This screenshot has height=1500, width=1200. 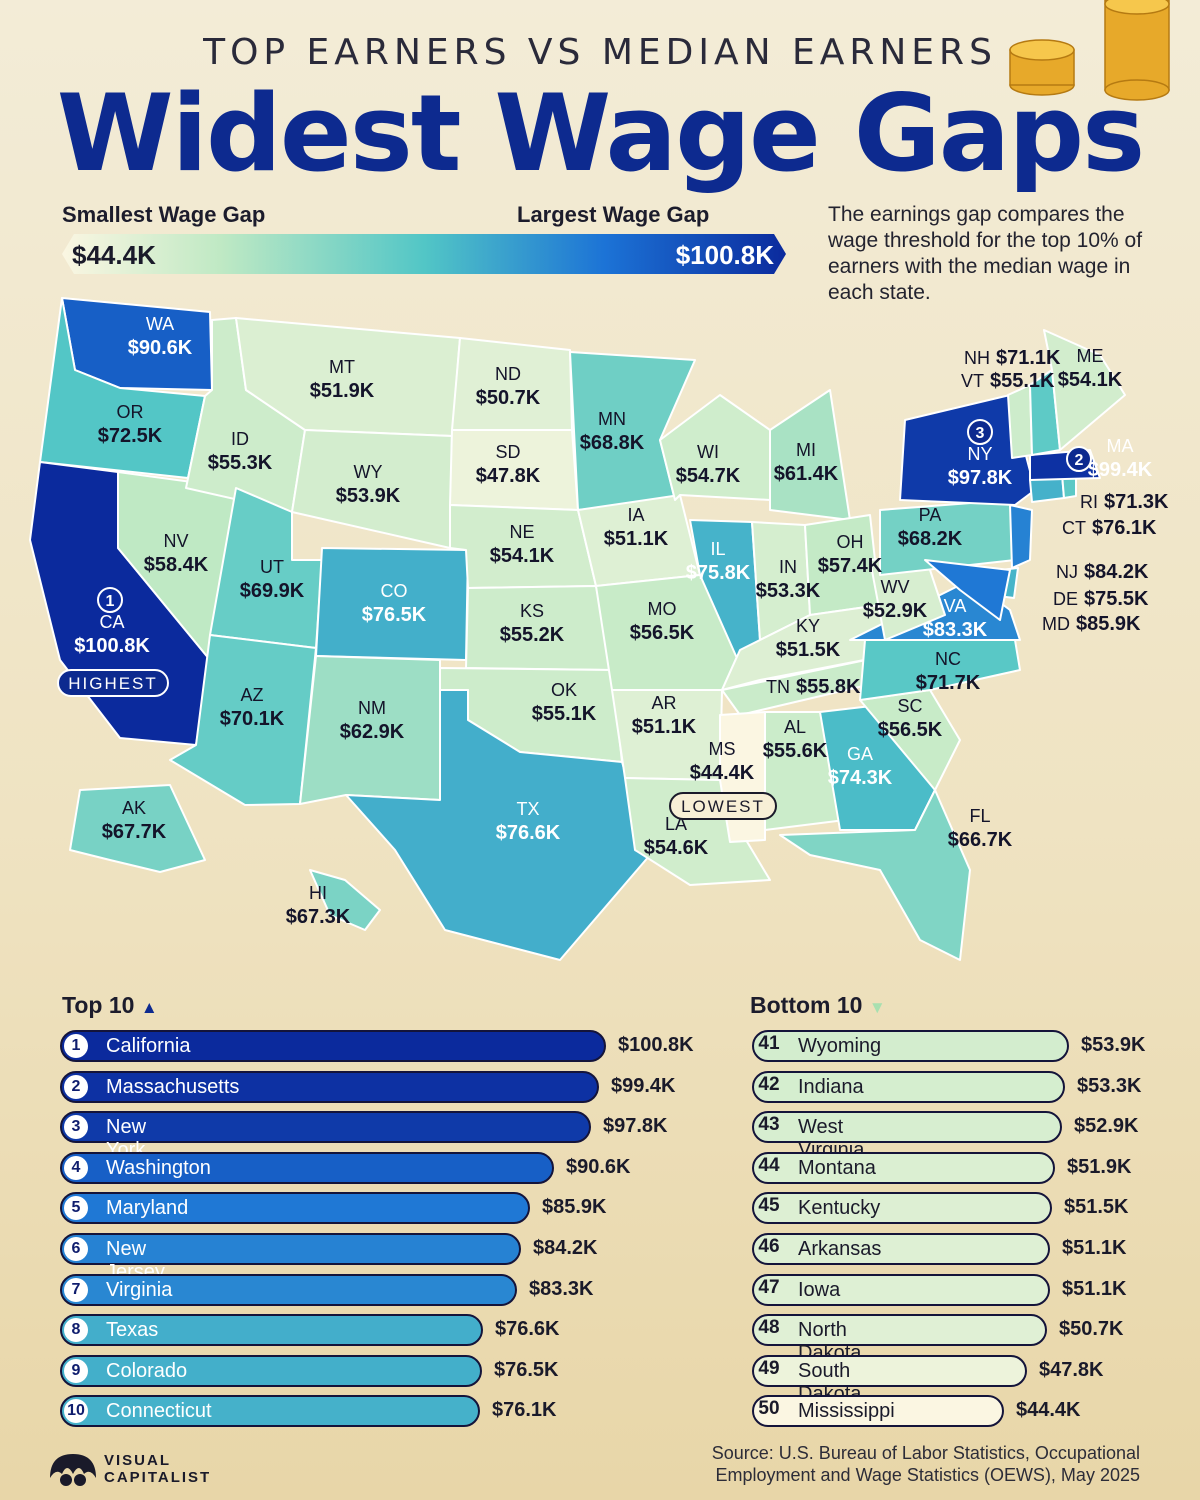 I want to click on bottom10-state-name: Arkansas, so click(x=840, y=1249).